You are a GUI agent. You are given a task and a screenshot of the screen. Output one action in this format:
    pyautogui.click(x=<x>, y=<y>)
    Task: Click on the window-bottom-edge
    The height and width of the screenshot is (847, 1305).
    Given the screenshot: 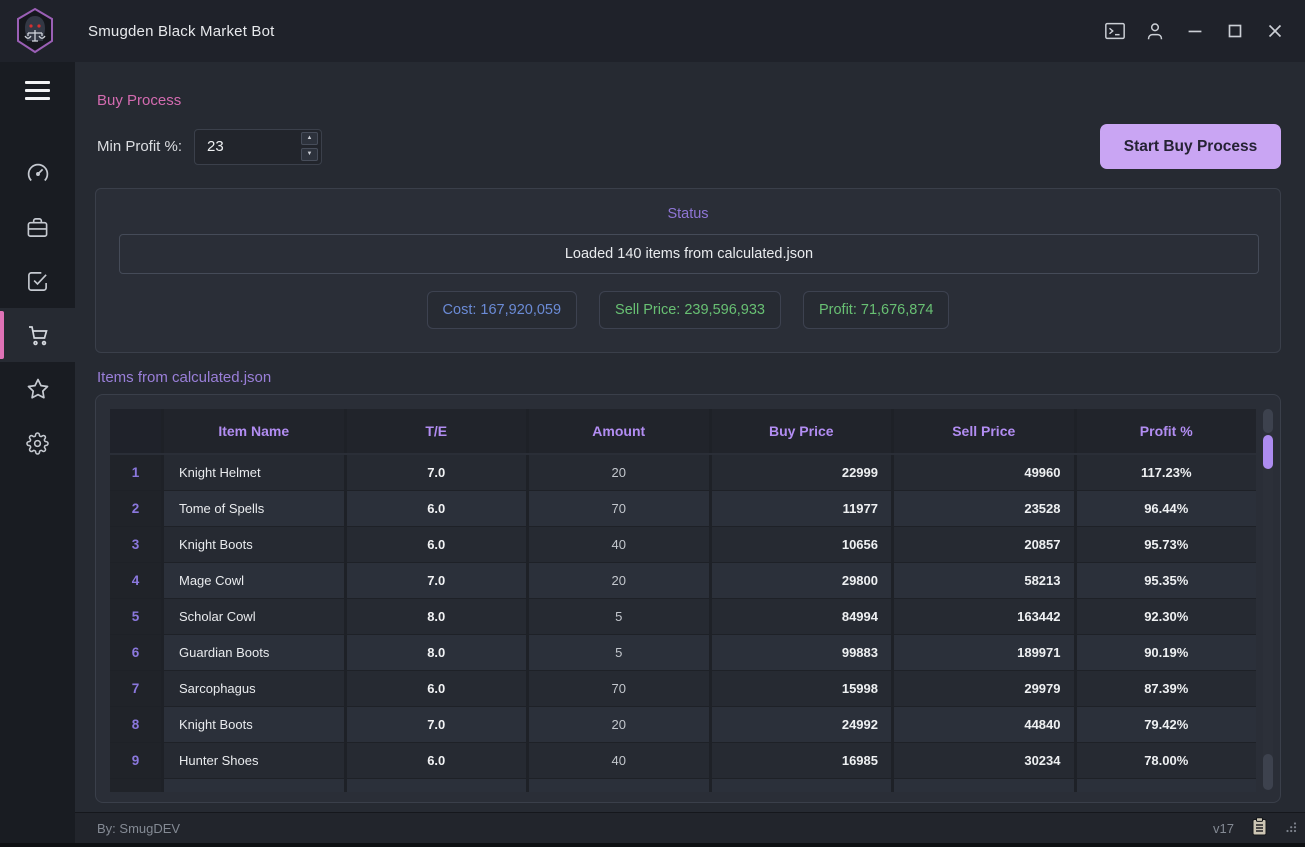 What is the action you would take?
    pyautogui.click(x=652, y=845)
    